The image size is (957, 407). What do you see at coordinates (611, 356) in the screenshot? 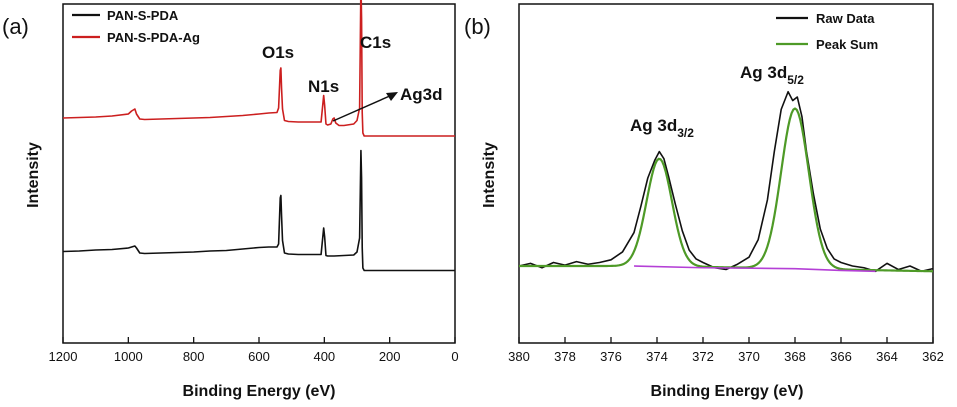
I see `panel-b-x-tick-label: 376` at bounding box center [611, 356].